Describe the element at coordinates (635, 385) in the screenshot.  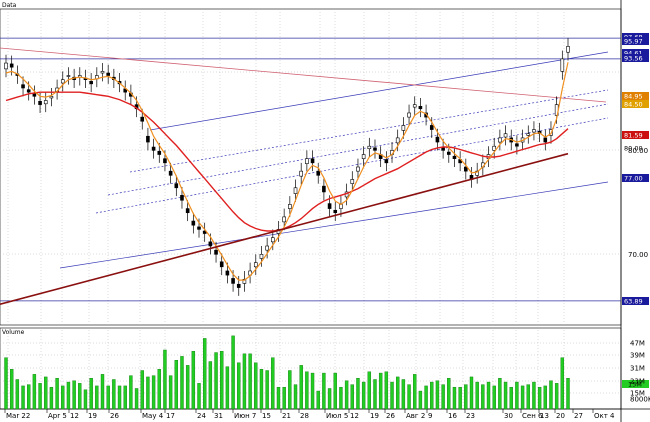
I see `volume-tag-label: 15M` at that location.